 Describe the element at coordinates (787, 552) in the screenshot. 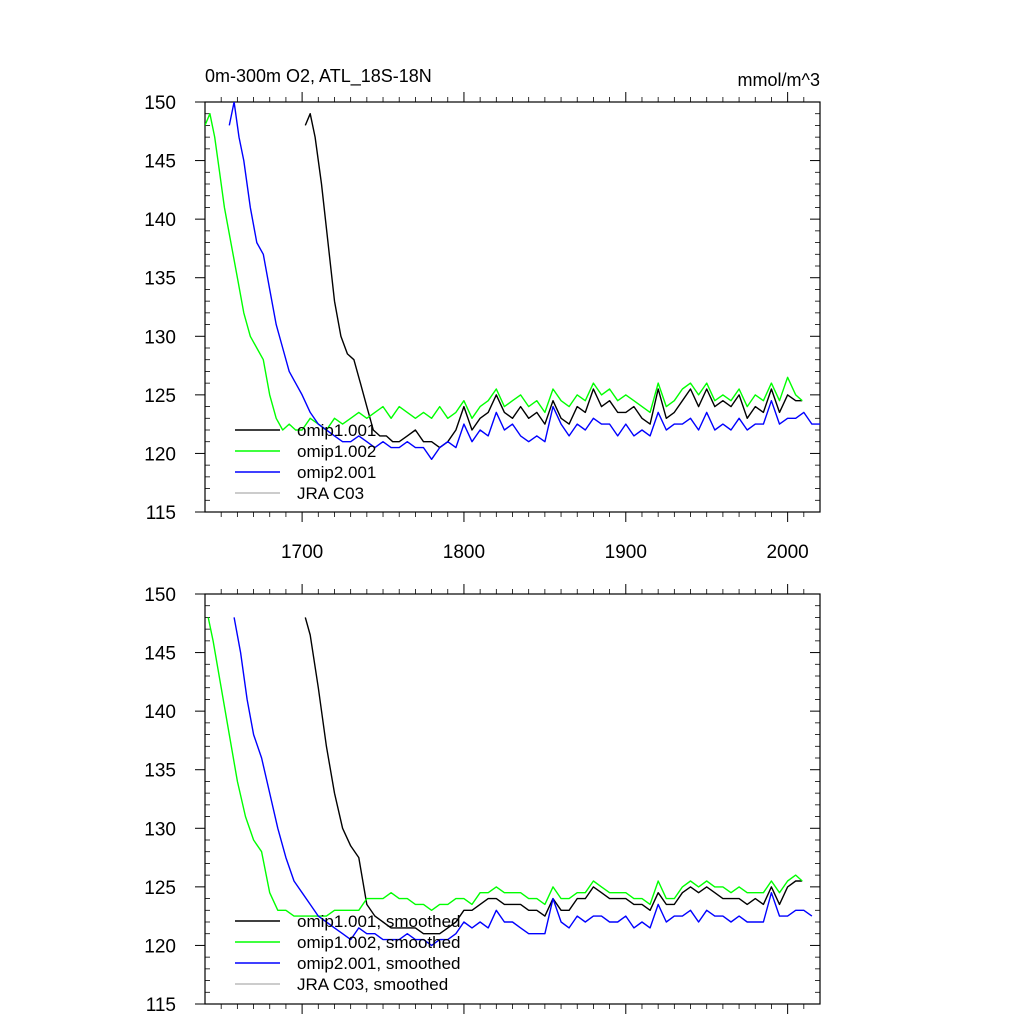

I see `x-tick-label: 2000` at that location.